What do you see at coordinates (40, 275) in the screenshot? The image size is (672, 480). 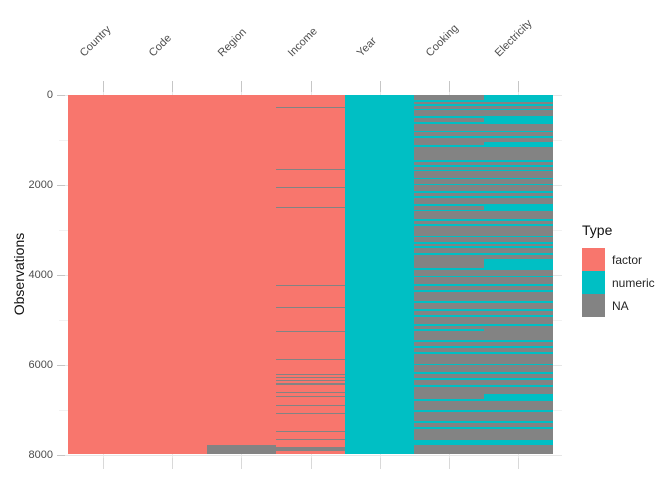 I see `y-tick-label: 4000` at bounding box center [40, 275].